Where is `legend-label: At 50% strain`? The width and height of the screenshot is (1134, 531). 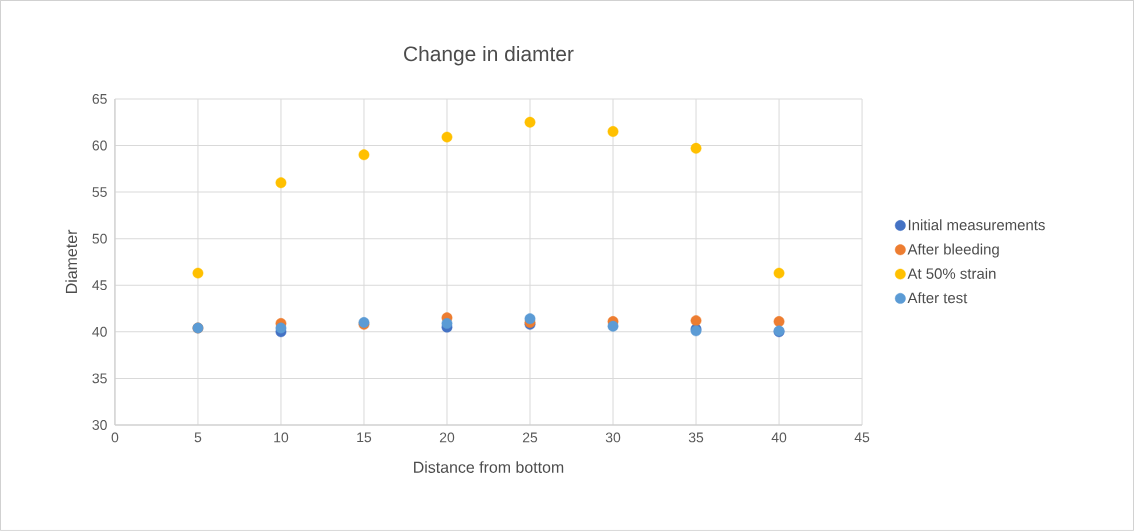
legend-label: At 50% strain is located at coordinates (951, 273).